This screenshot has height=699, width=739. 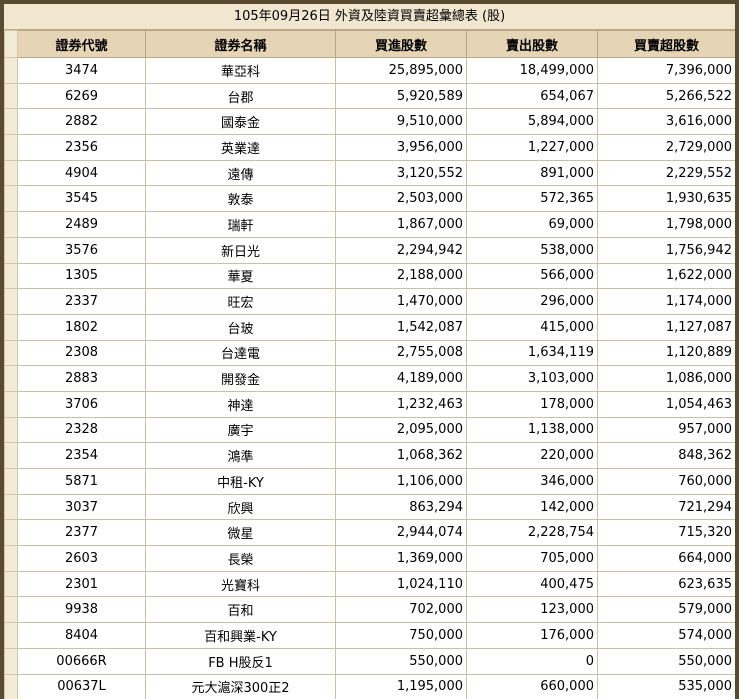 I want to click on table-row: 2308 台達電 2,755,008 1,634,119 1,120,889, so click(x=369, y=353).